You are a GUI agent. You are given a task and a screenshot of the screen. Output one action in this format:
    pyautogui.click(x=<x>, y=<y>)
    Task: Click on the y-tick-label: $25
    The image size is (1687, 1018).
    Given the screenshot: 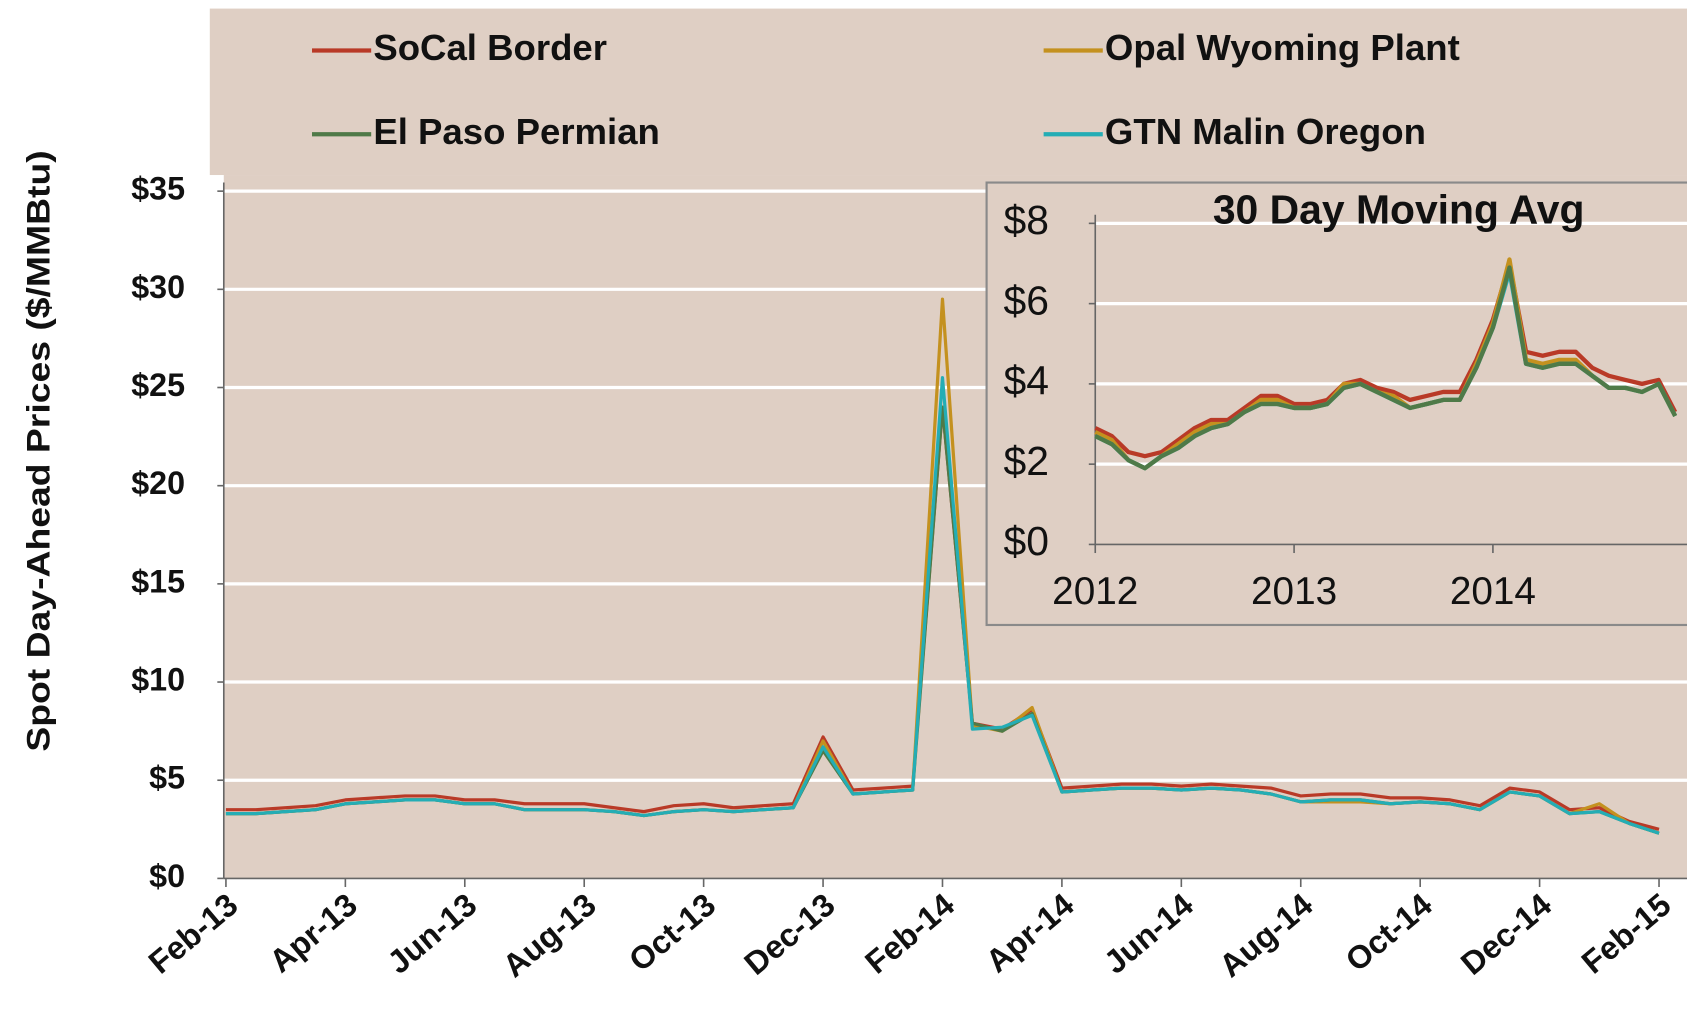 What is the action you would take?
    pyautogui.click(x=158, y=385)
    